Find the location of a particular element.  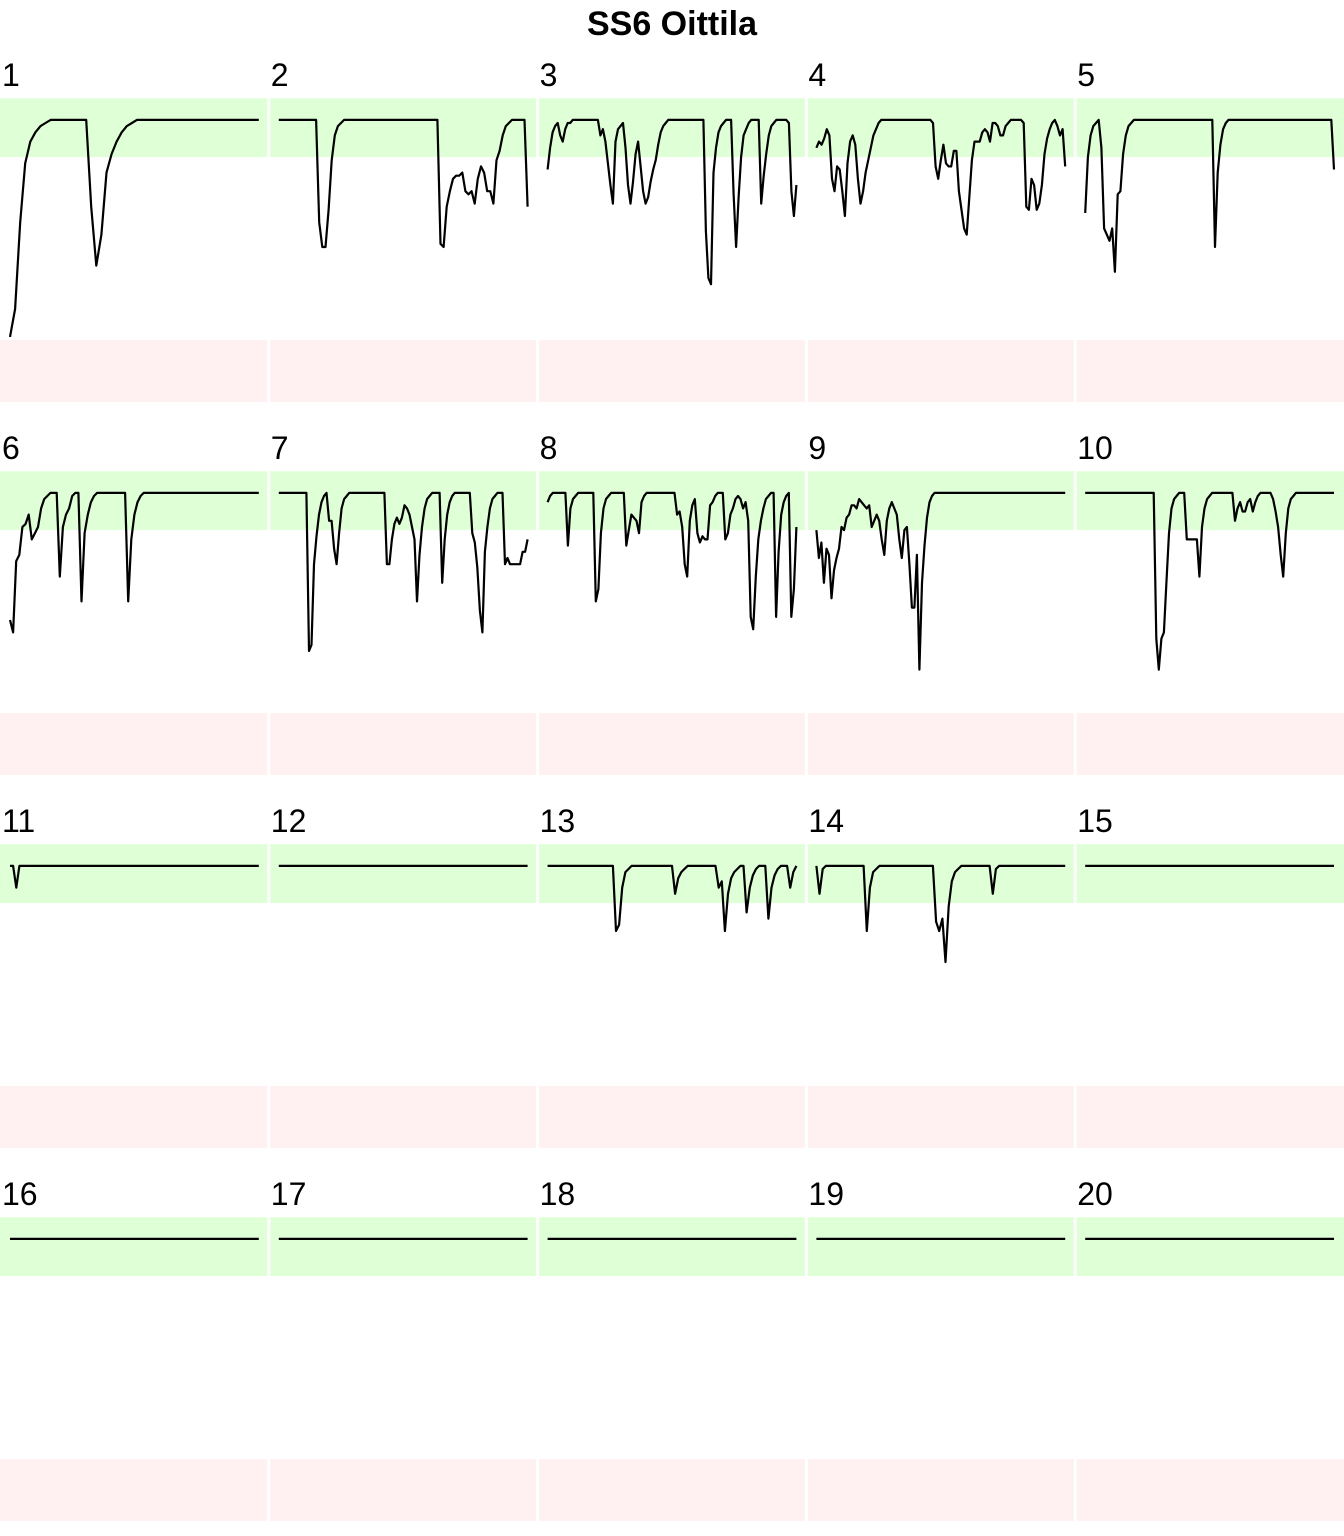

panel-11: 11 is located at coordinates (134, 975).